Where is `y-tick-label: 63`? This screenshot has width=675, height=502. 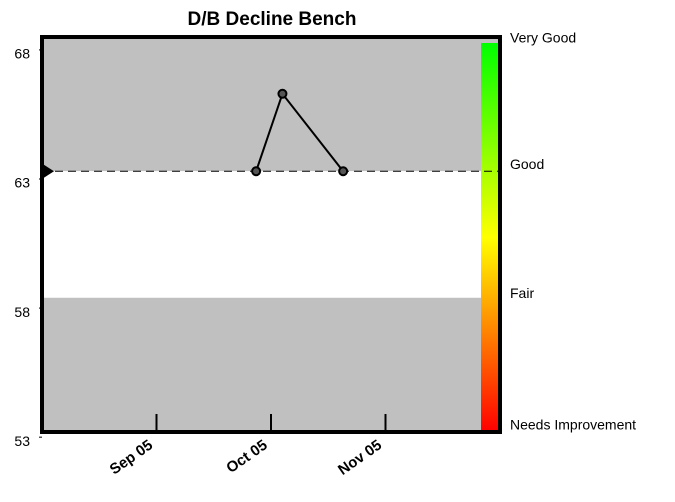 y-tick-label: 63 is located at coordinates (22, 183).